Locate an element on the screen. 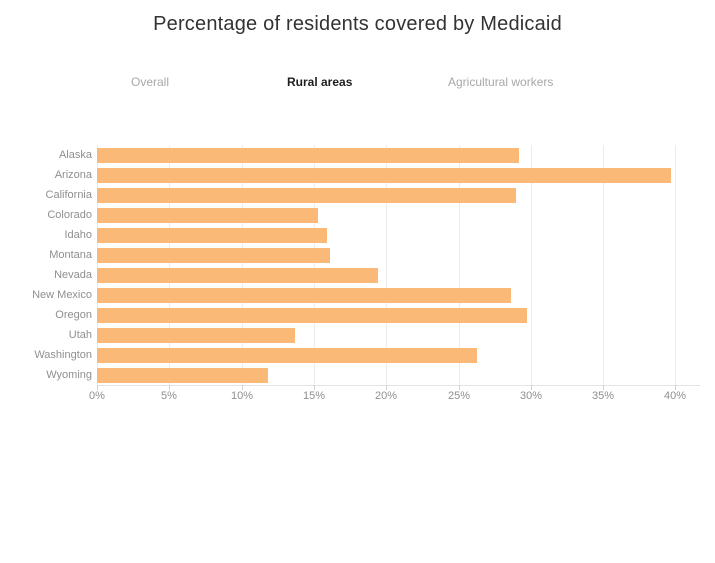  bar-wyoming is located at coordinates (182, 375).